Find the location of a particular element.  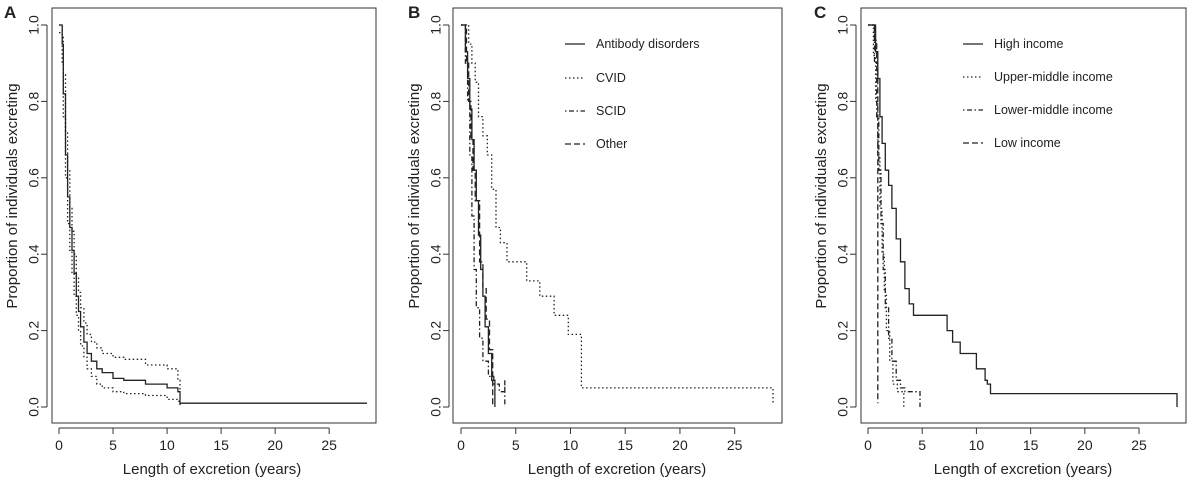

legend-label-upper-middle-income: Upper-middle income is located at coordinates (1053, 77).